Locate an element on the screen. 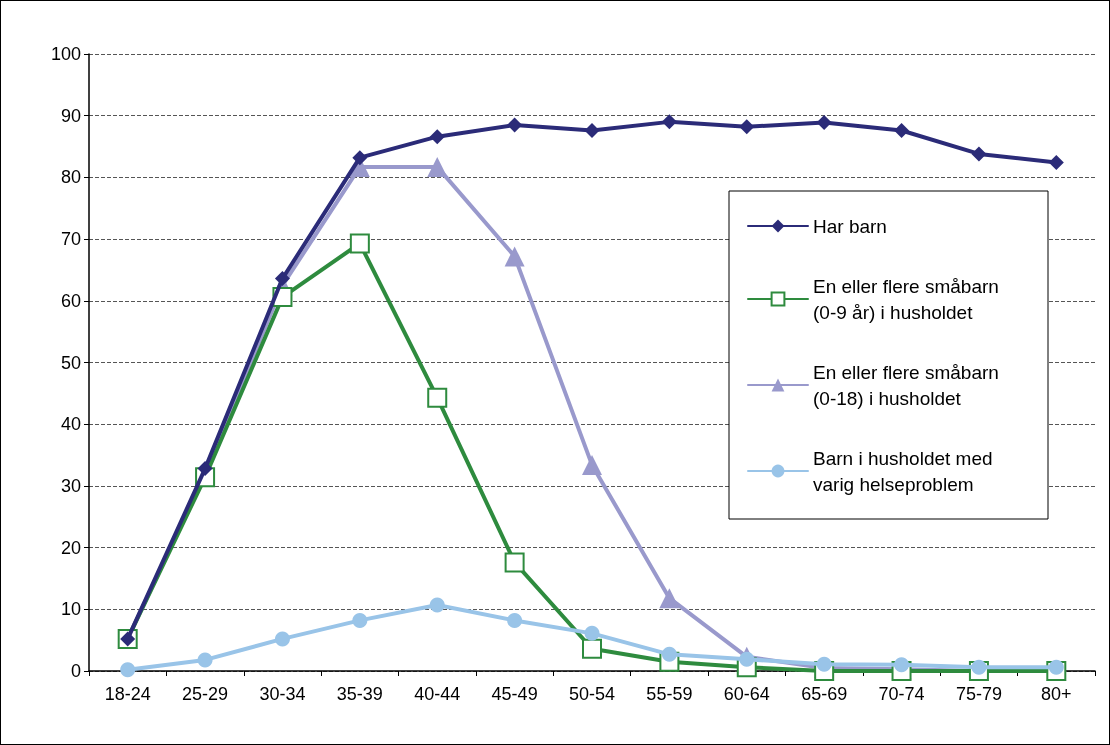 The width and height of the screenshot is (1110, 745). x-tick-label: 55-59 is located at coordinates (669, 694).